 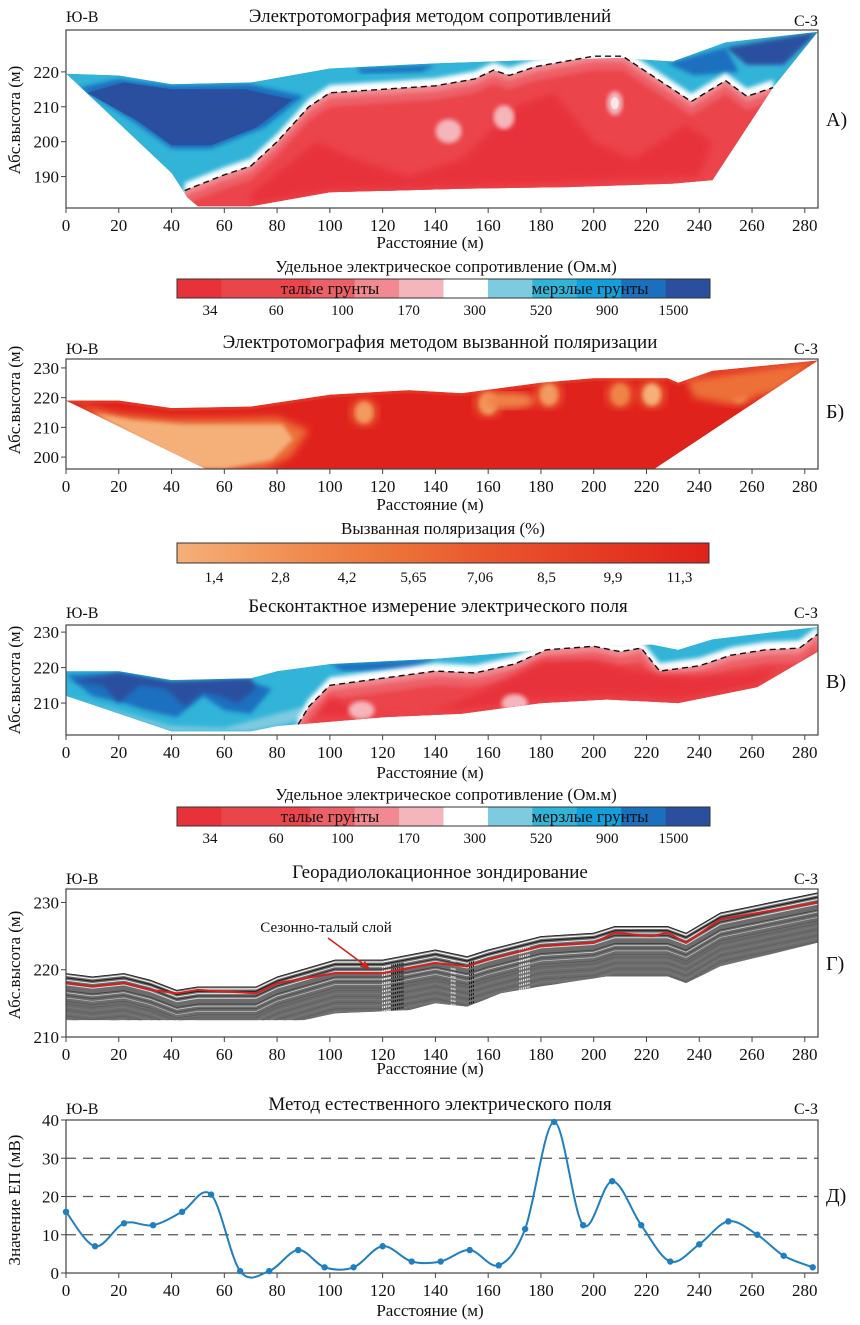 What do you see at coordinates (365, 965) in the screenshot?
I see `annotation-arrowhead` at bounding box center [365, 965].